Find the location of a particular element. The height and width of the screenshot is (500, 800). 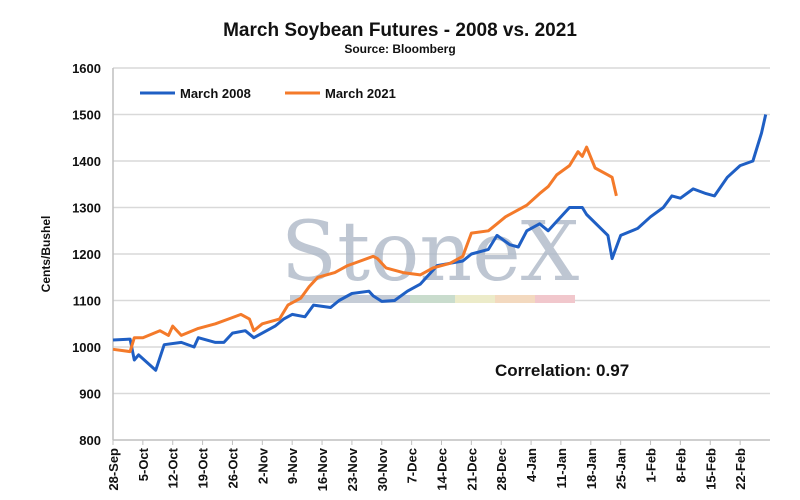

y-tick-label: 1100 is located at coordinates (87, 301).